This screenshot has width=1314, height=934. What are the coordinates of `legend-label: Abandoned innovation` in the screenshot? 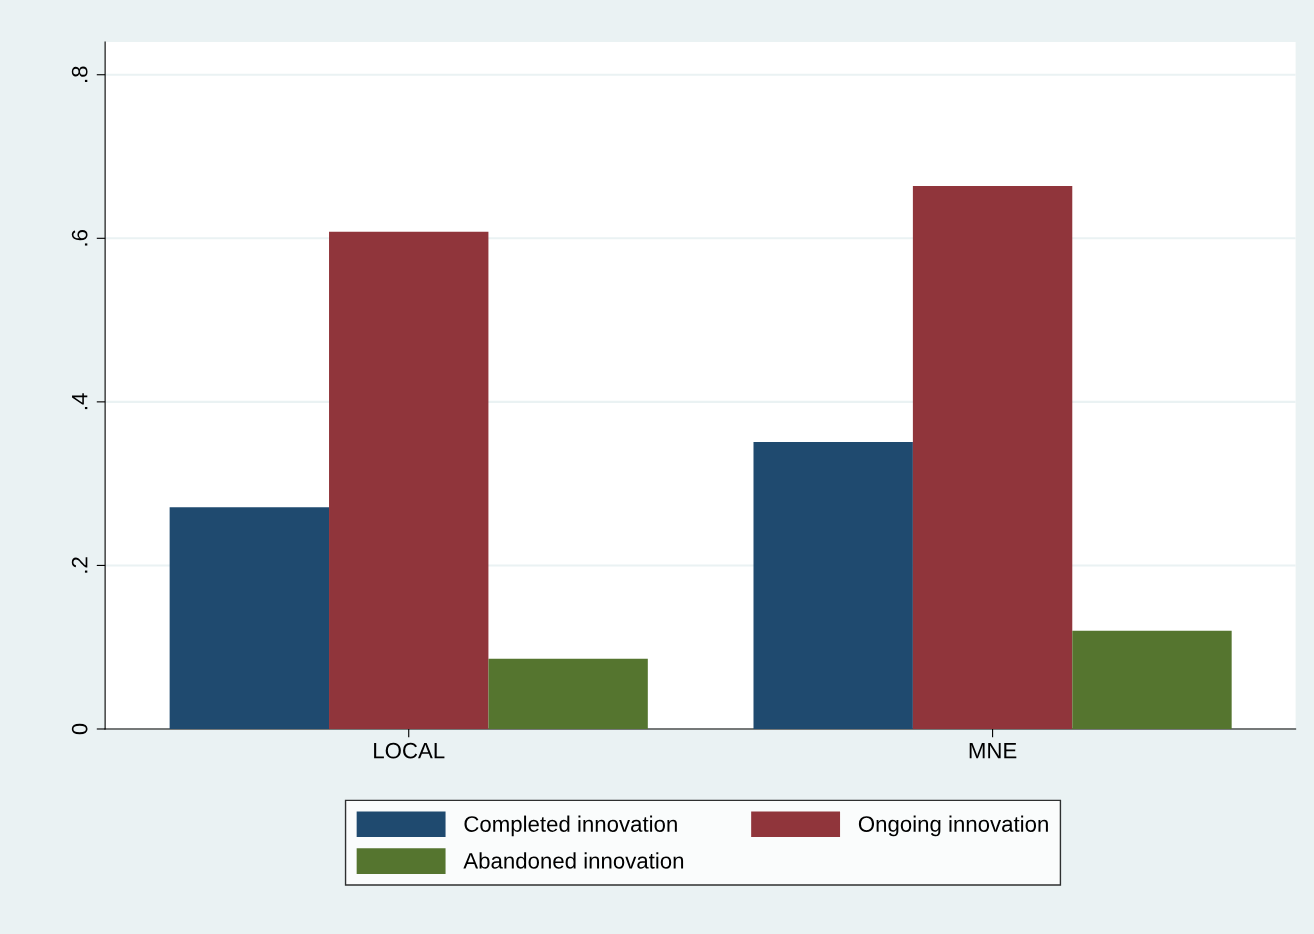 It's located at (573, 860).